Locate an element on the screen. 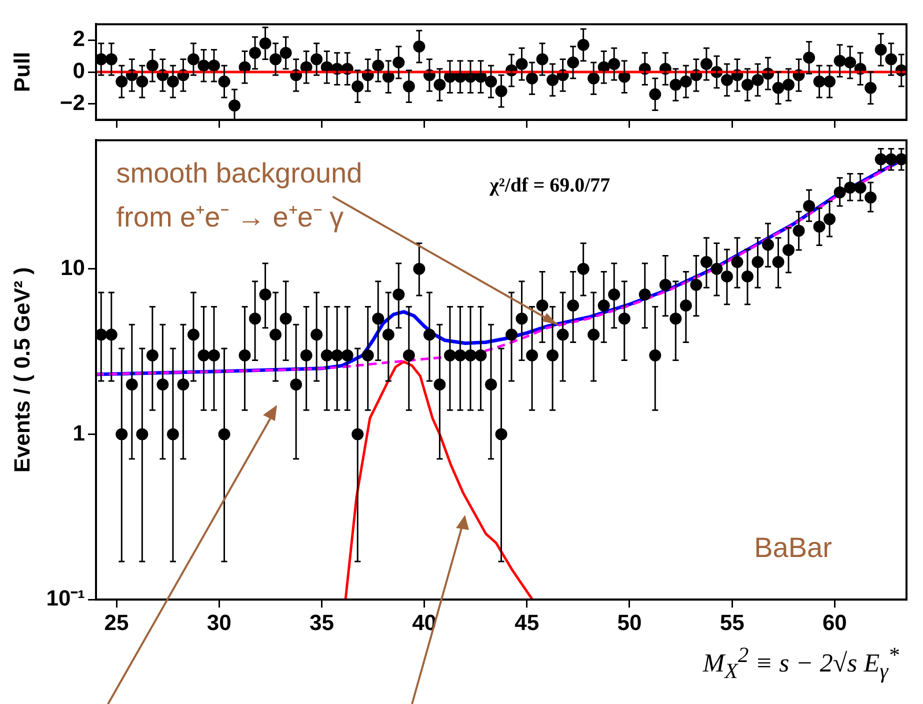 The width and height of the screenshot is (923, 704). annotation: BaBar is located at coordinates (793, 547).